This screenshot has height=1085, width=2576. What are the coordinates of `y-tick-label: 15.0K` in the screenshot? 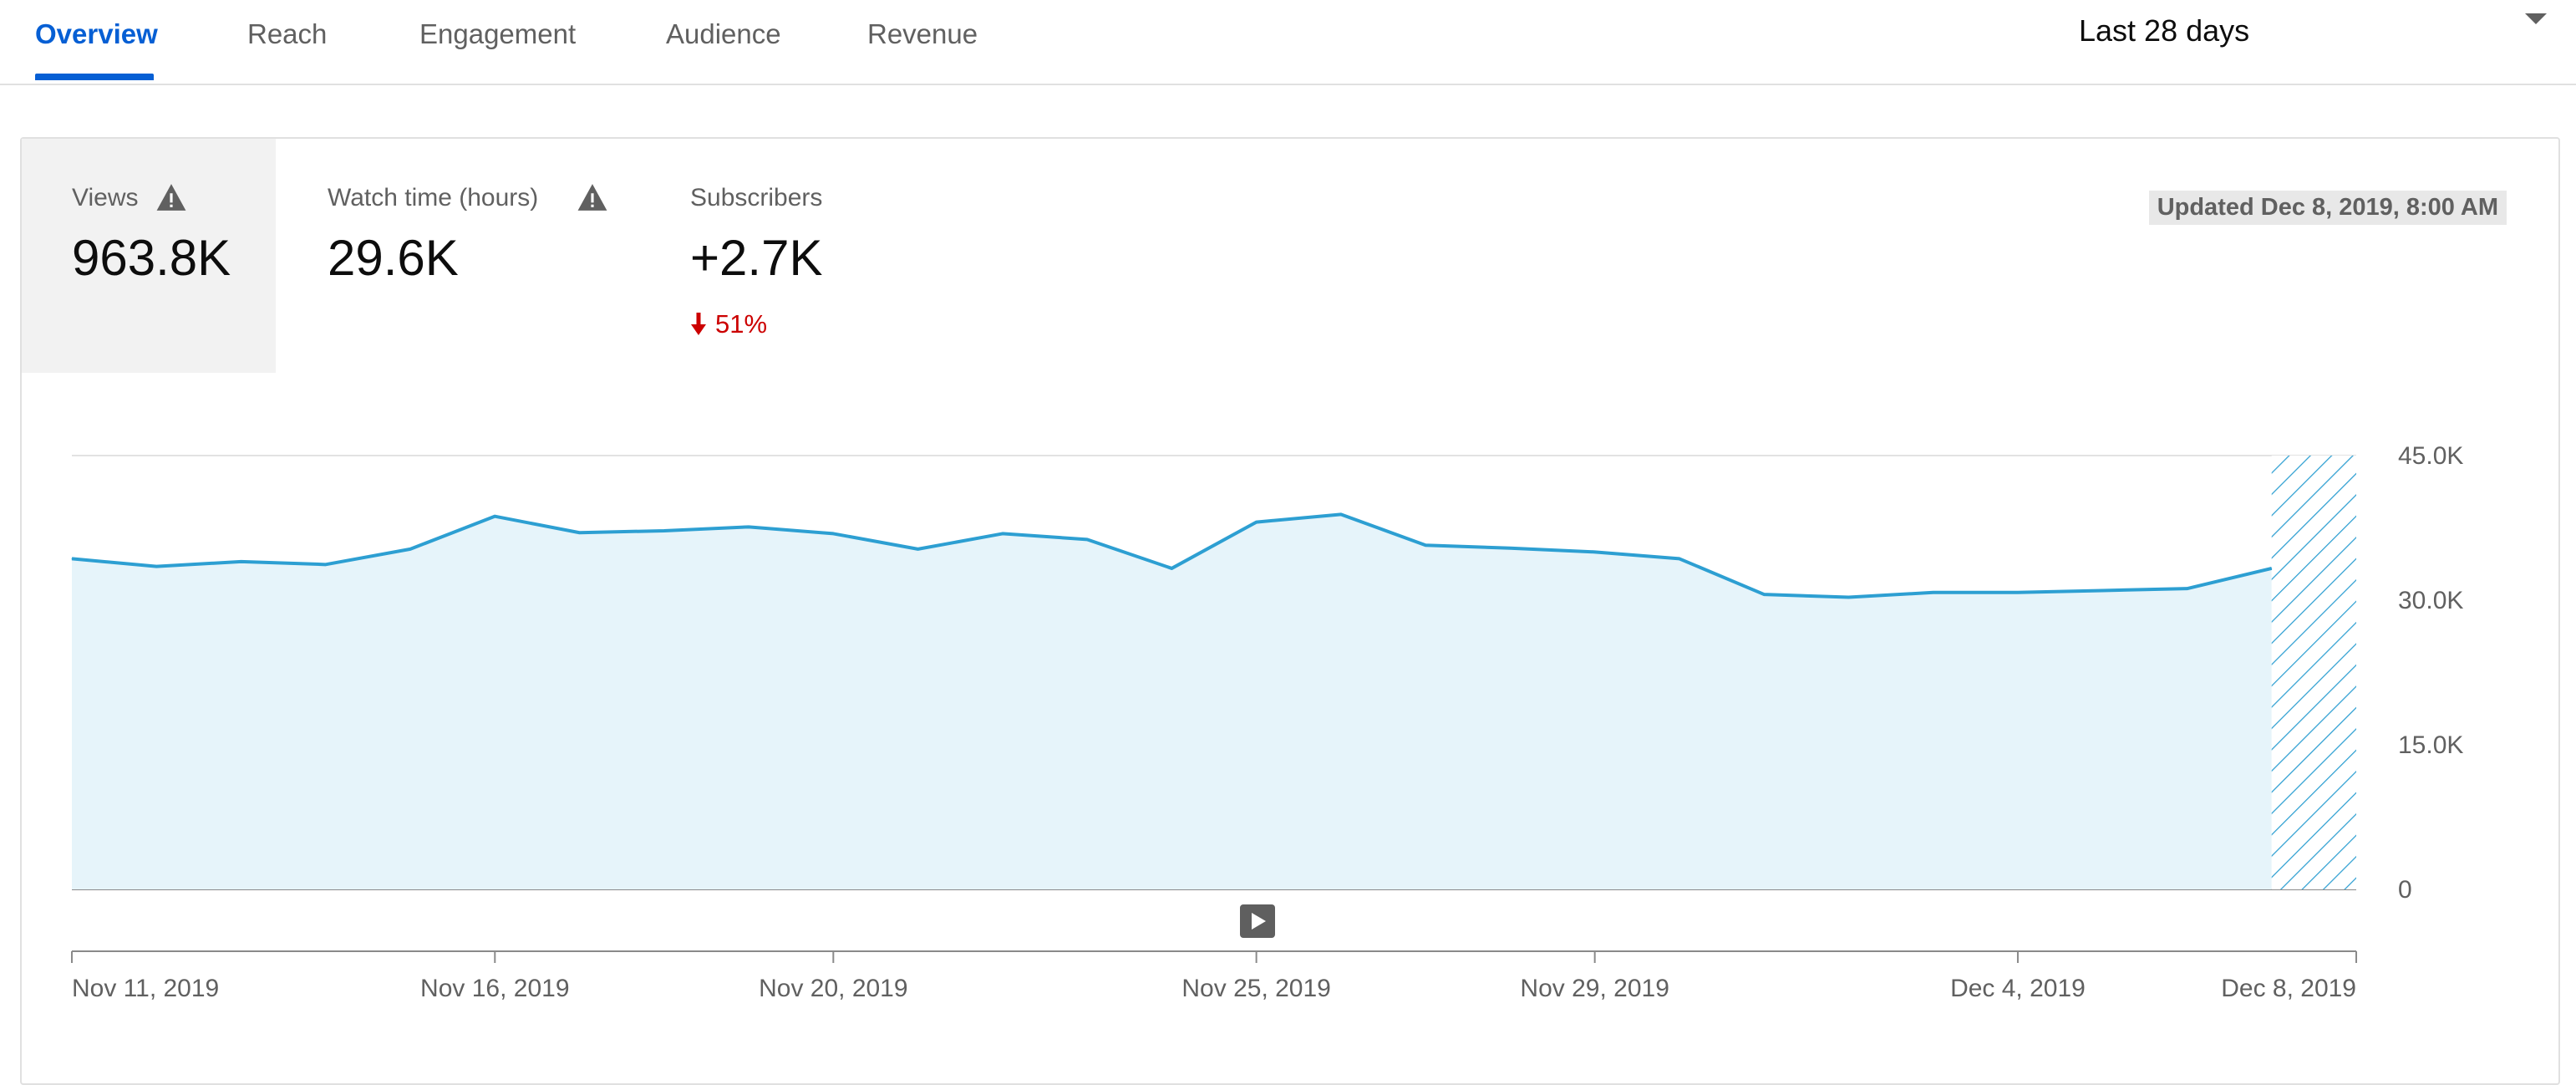 It's located at (2430, 745).